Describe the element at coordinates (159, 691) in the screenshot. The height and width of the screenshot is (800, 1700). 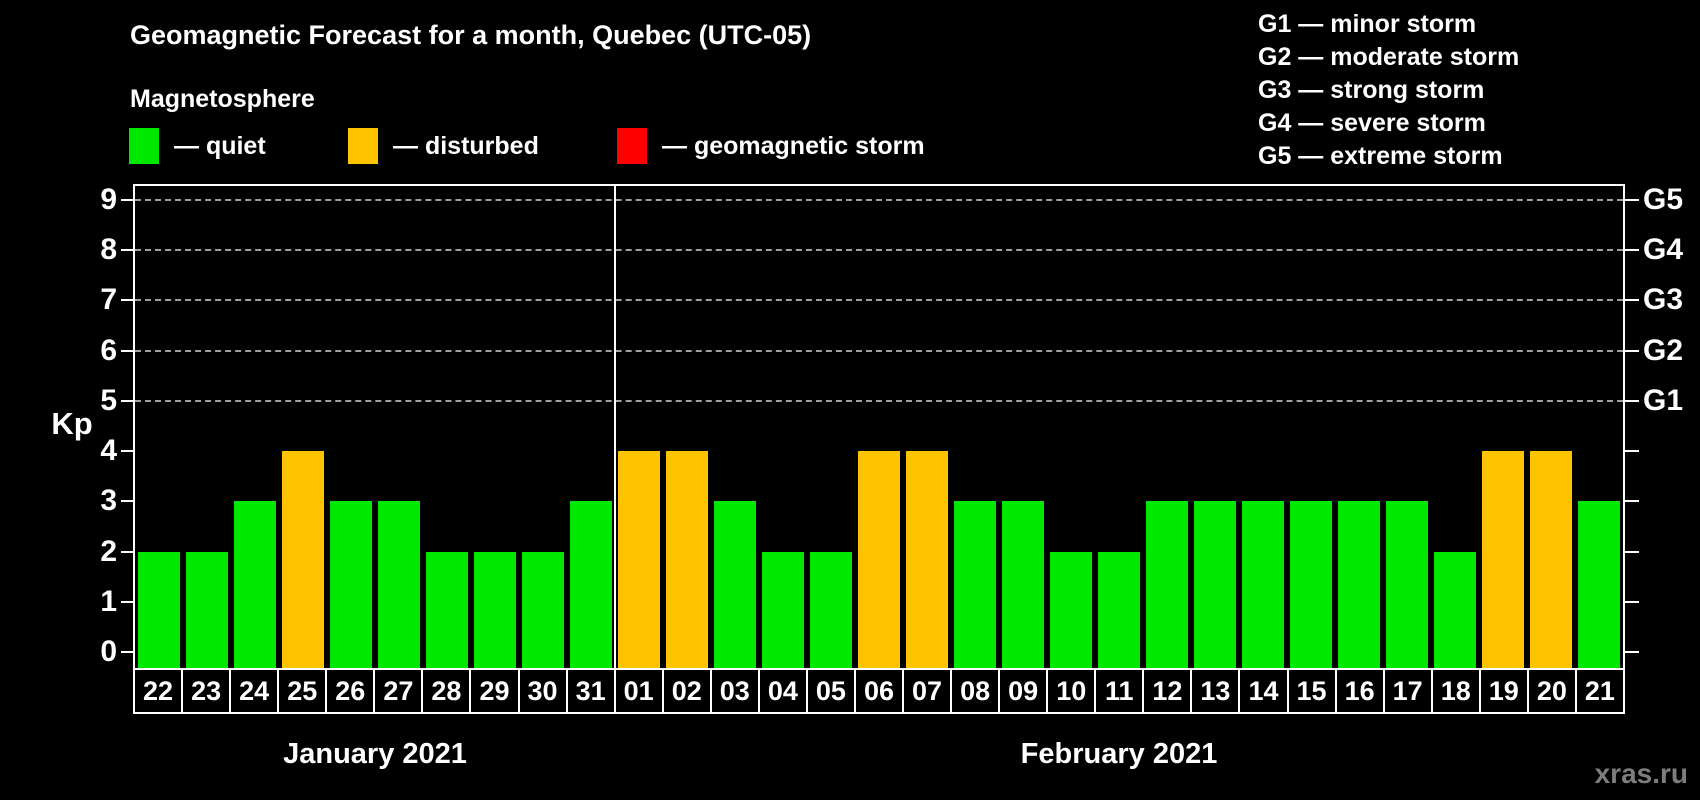
I see `day-cell-january-22: 22` at that location.